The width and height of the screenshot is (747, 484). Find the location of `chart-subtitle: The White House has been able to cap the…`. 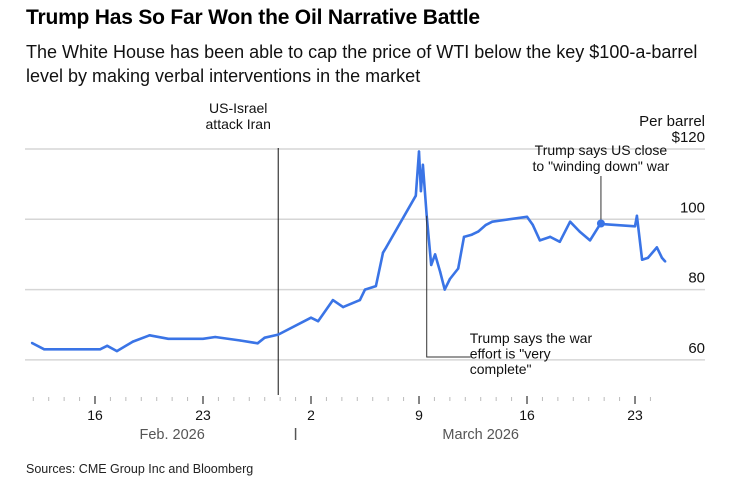

chart-subtitle: The White House has been able to cap the… is located at coordinates (362, 64).